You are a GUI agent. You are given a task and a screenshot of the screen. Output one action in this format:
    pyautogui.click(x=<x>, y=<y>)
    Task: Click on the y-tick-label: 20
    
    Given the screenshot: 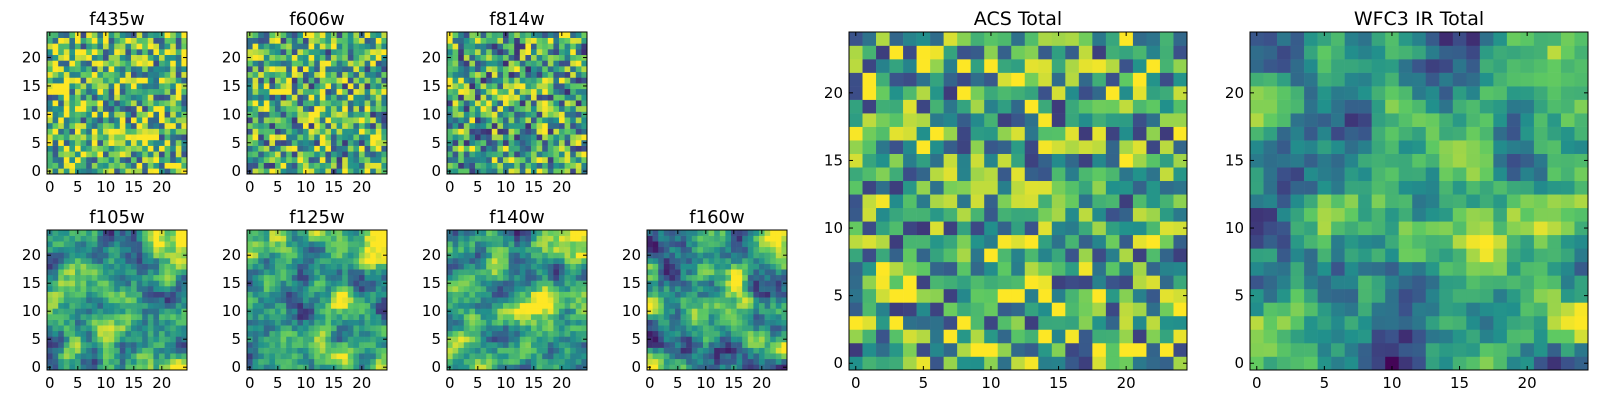 What is the action you would take?
    pyautogui.click(x=231, y=58)
    